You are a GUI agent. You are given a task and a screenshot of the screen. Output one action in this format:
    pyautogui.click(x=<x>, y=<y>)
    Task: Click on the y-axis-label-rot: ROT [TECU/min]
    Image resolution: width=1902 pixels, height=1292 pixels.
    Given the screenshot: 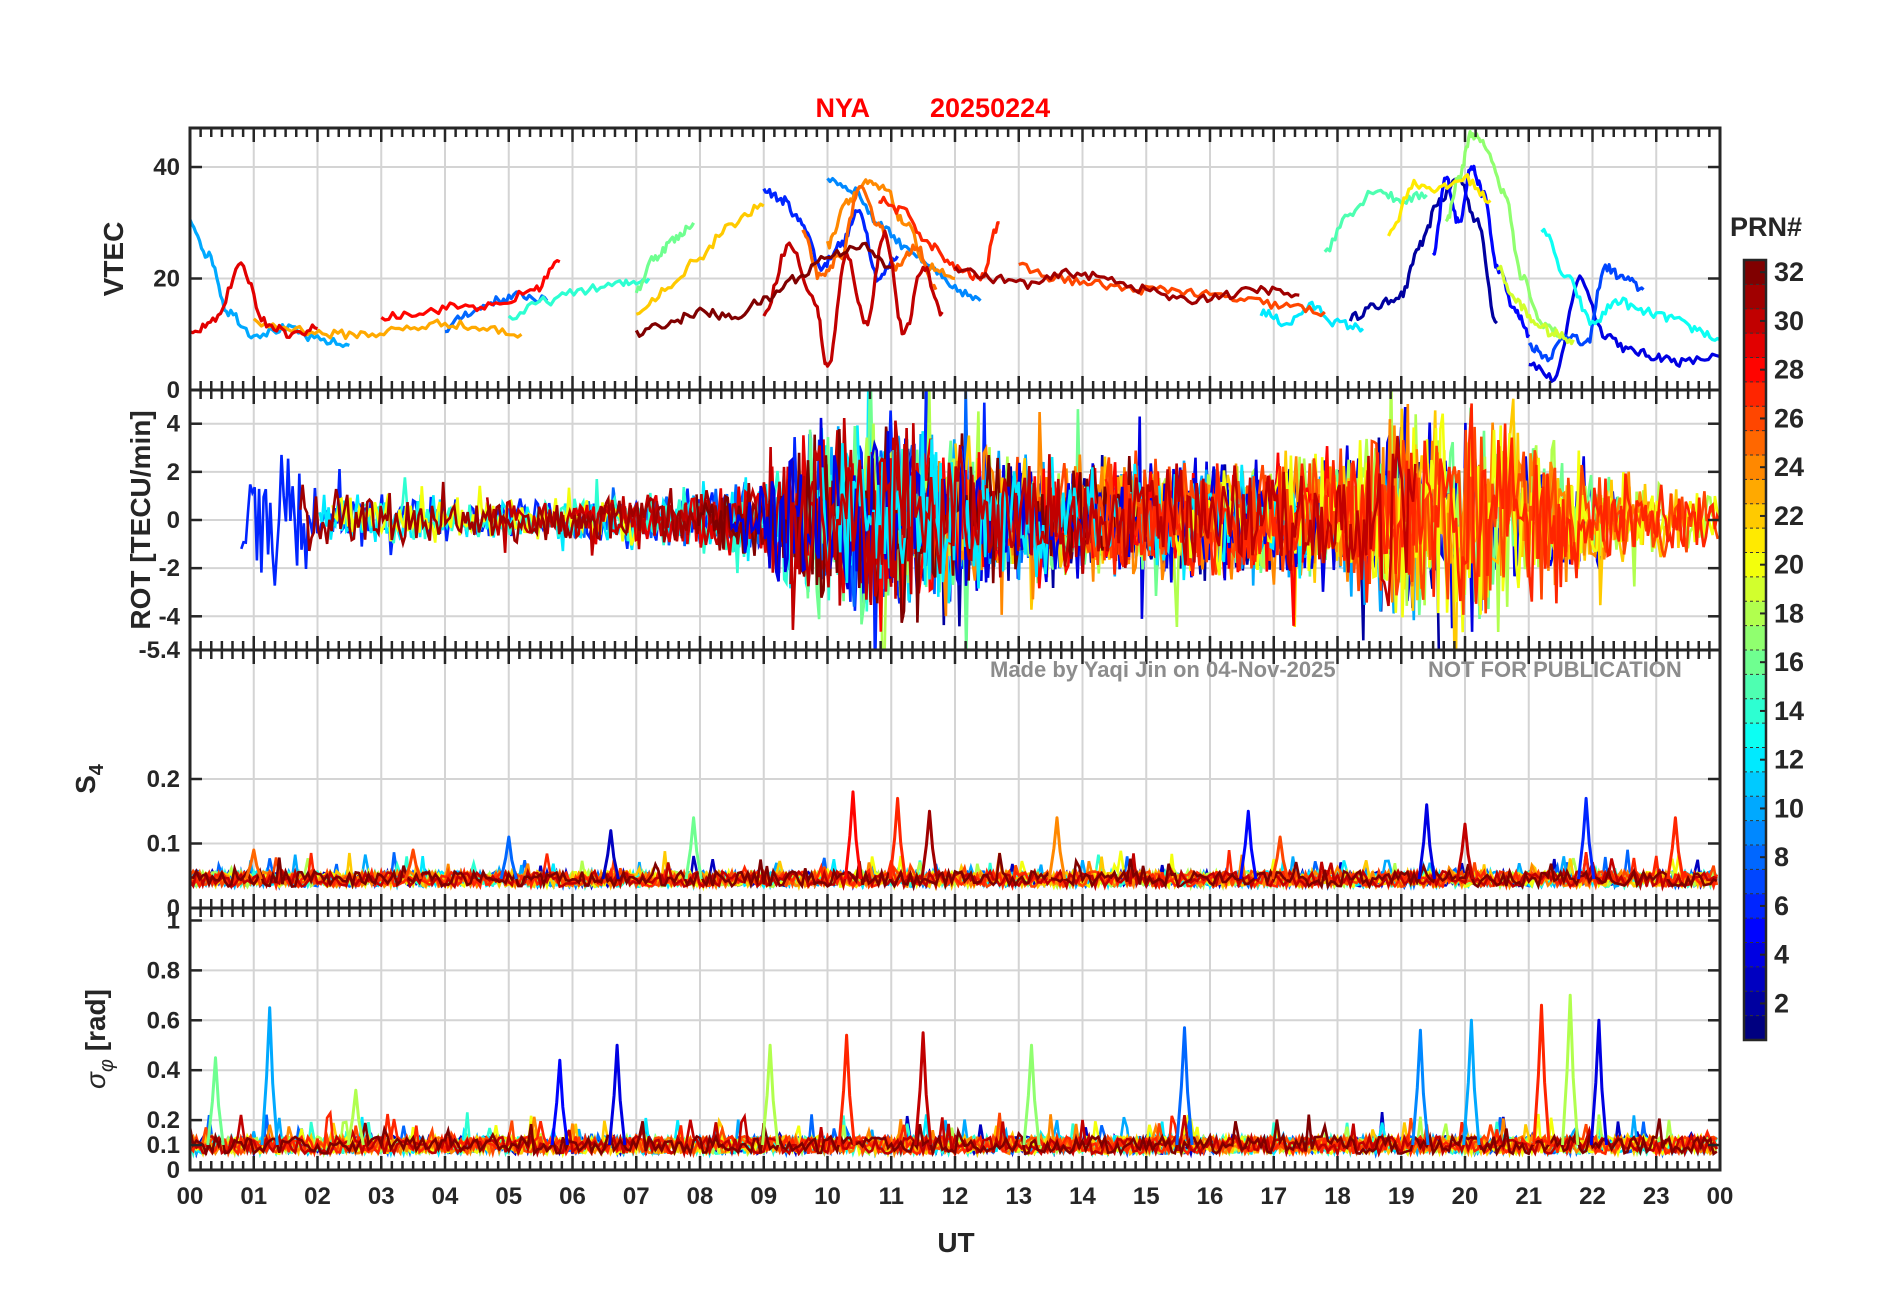 What is the action you would take?
    pyautogui.click(x=140, y=519)
    